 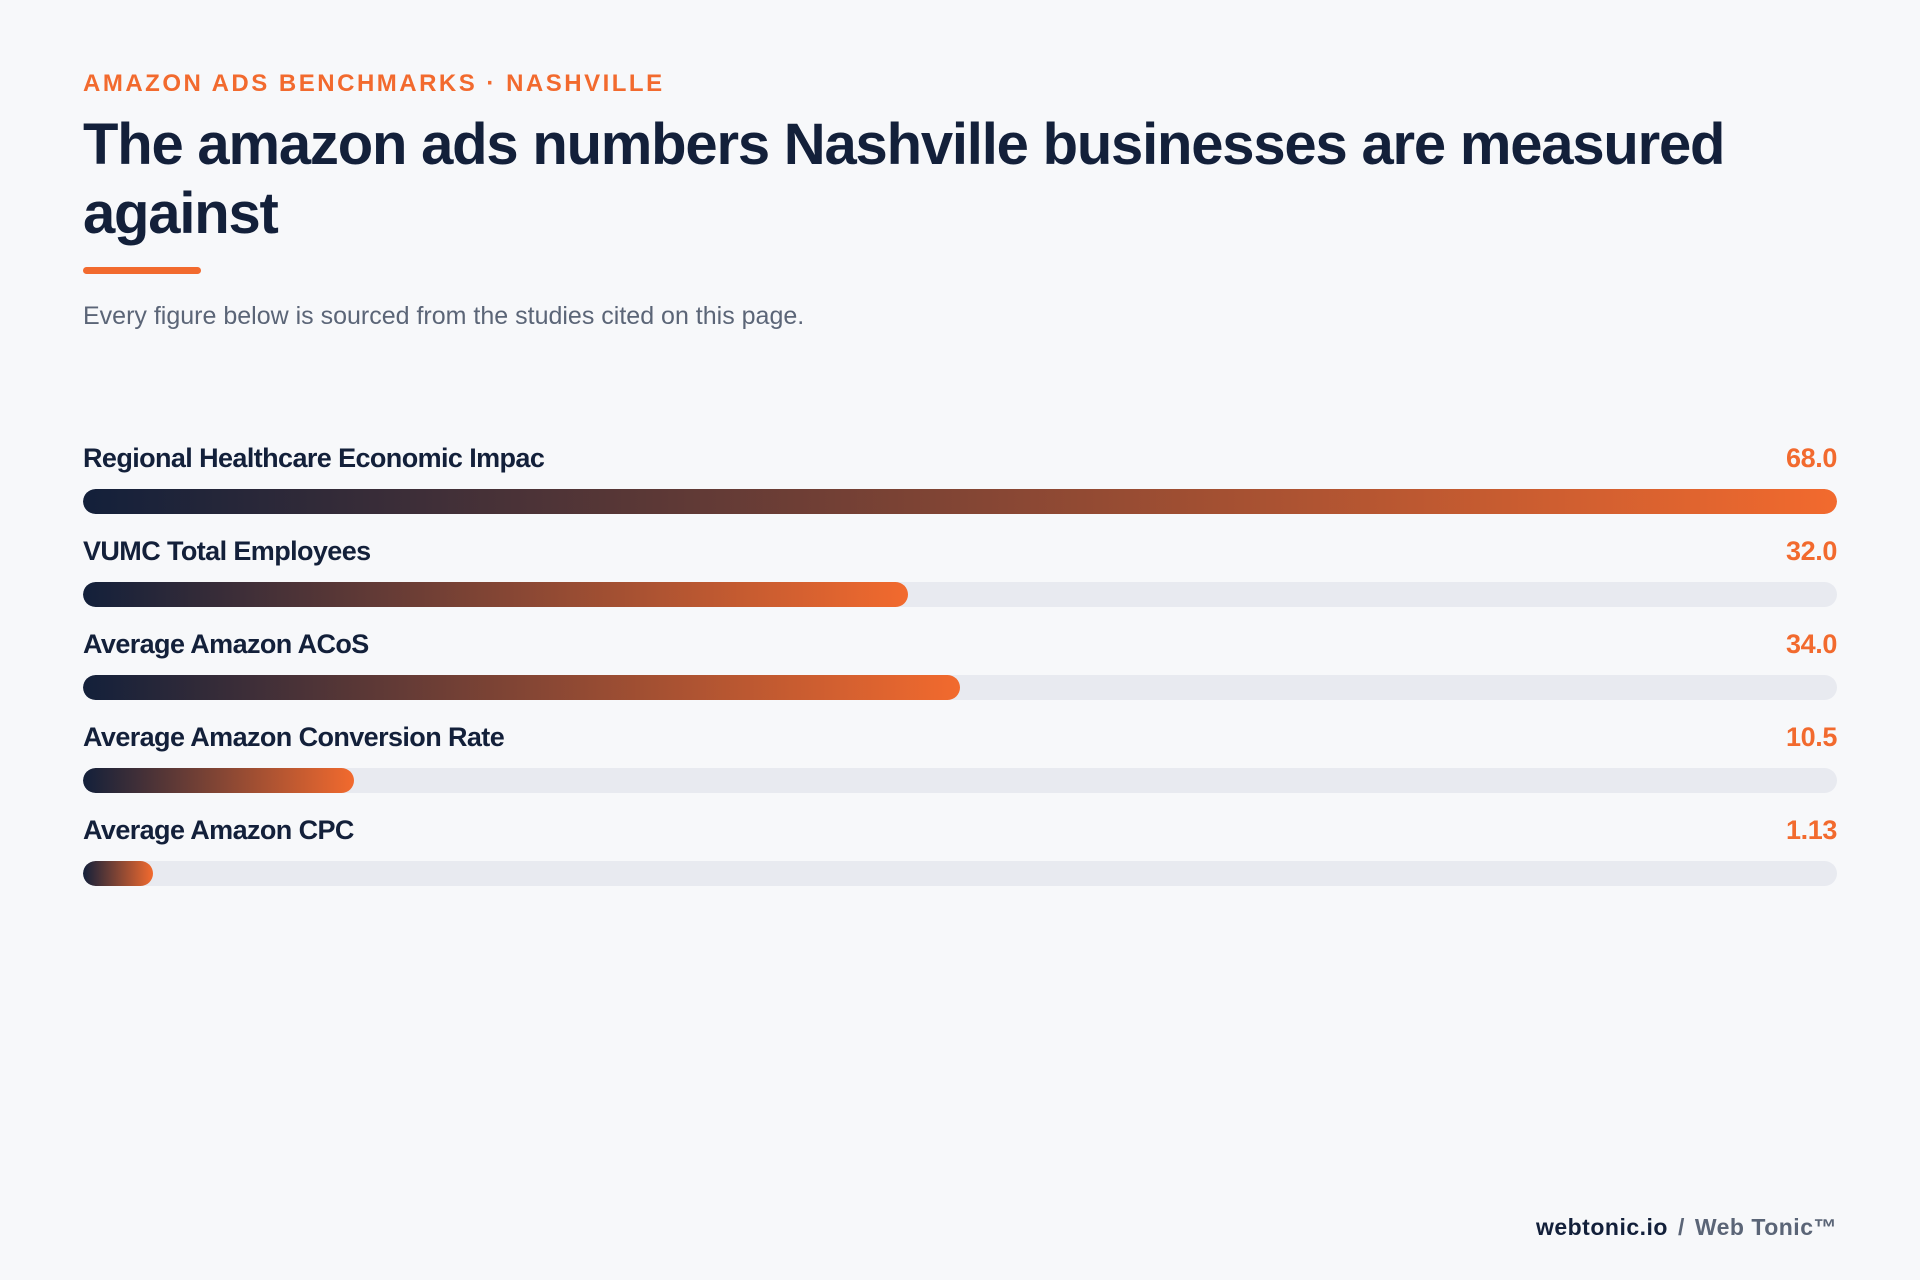 What do you see at coordinates (1765, 1227) in the screenshot?
I see `footer-brand: Web Tonic™` at bounding box center [1765, 1227].